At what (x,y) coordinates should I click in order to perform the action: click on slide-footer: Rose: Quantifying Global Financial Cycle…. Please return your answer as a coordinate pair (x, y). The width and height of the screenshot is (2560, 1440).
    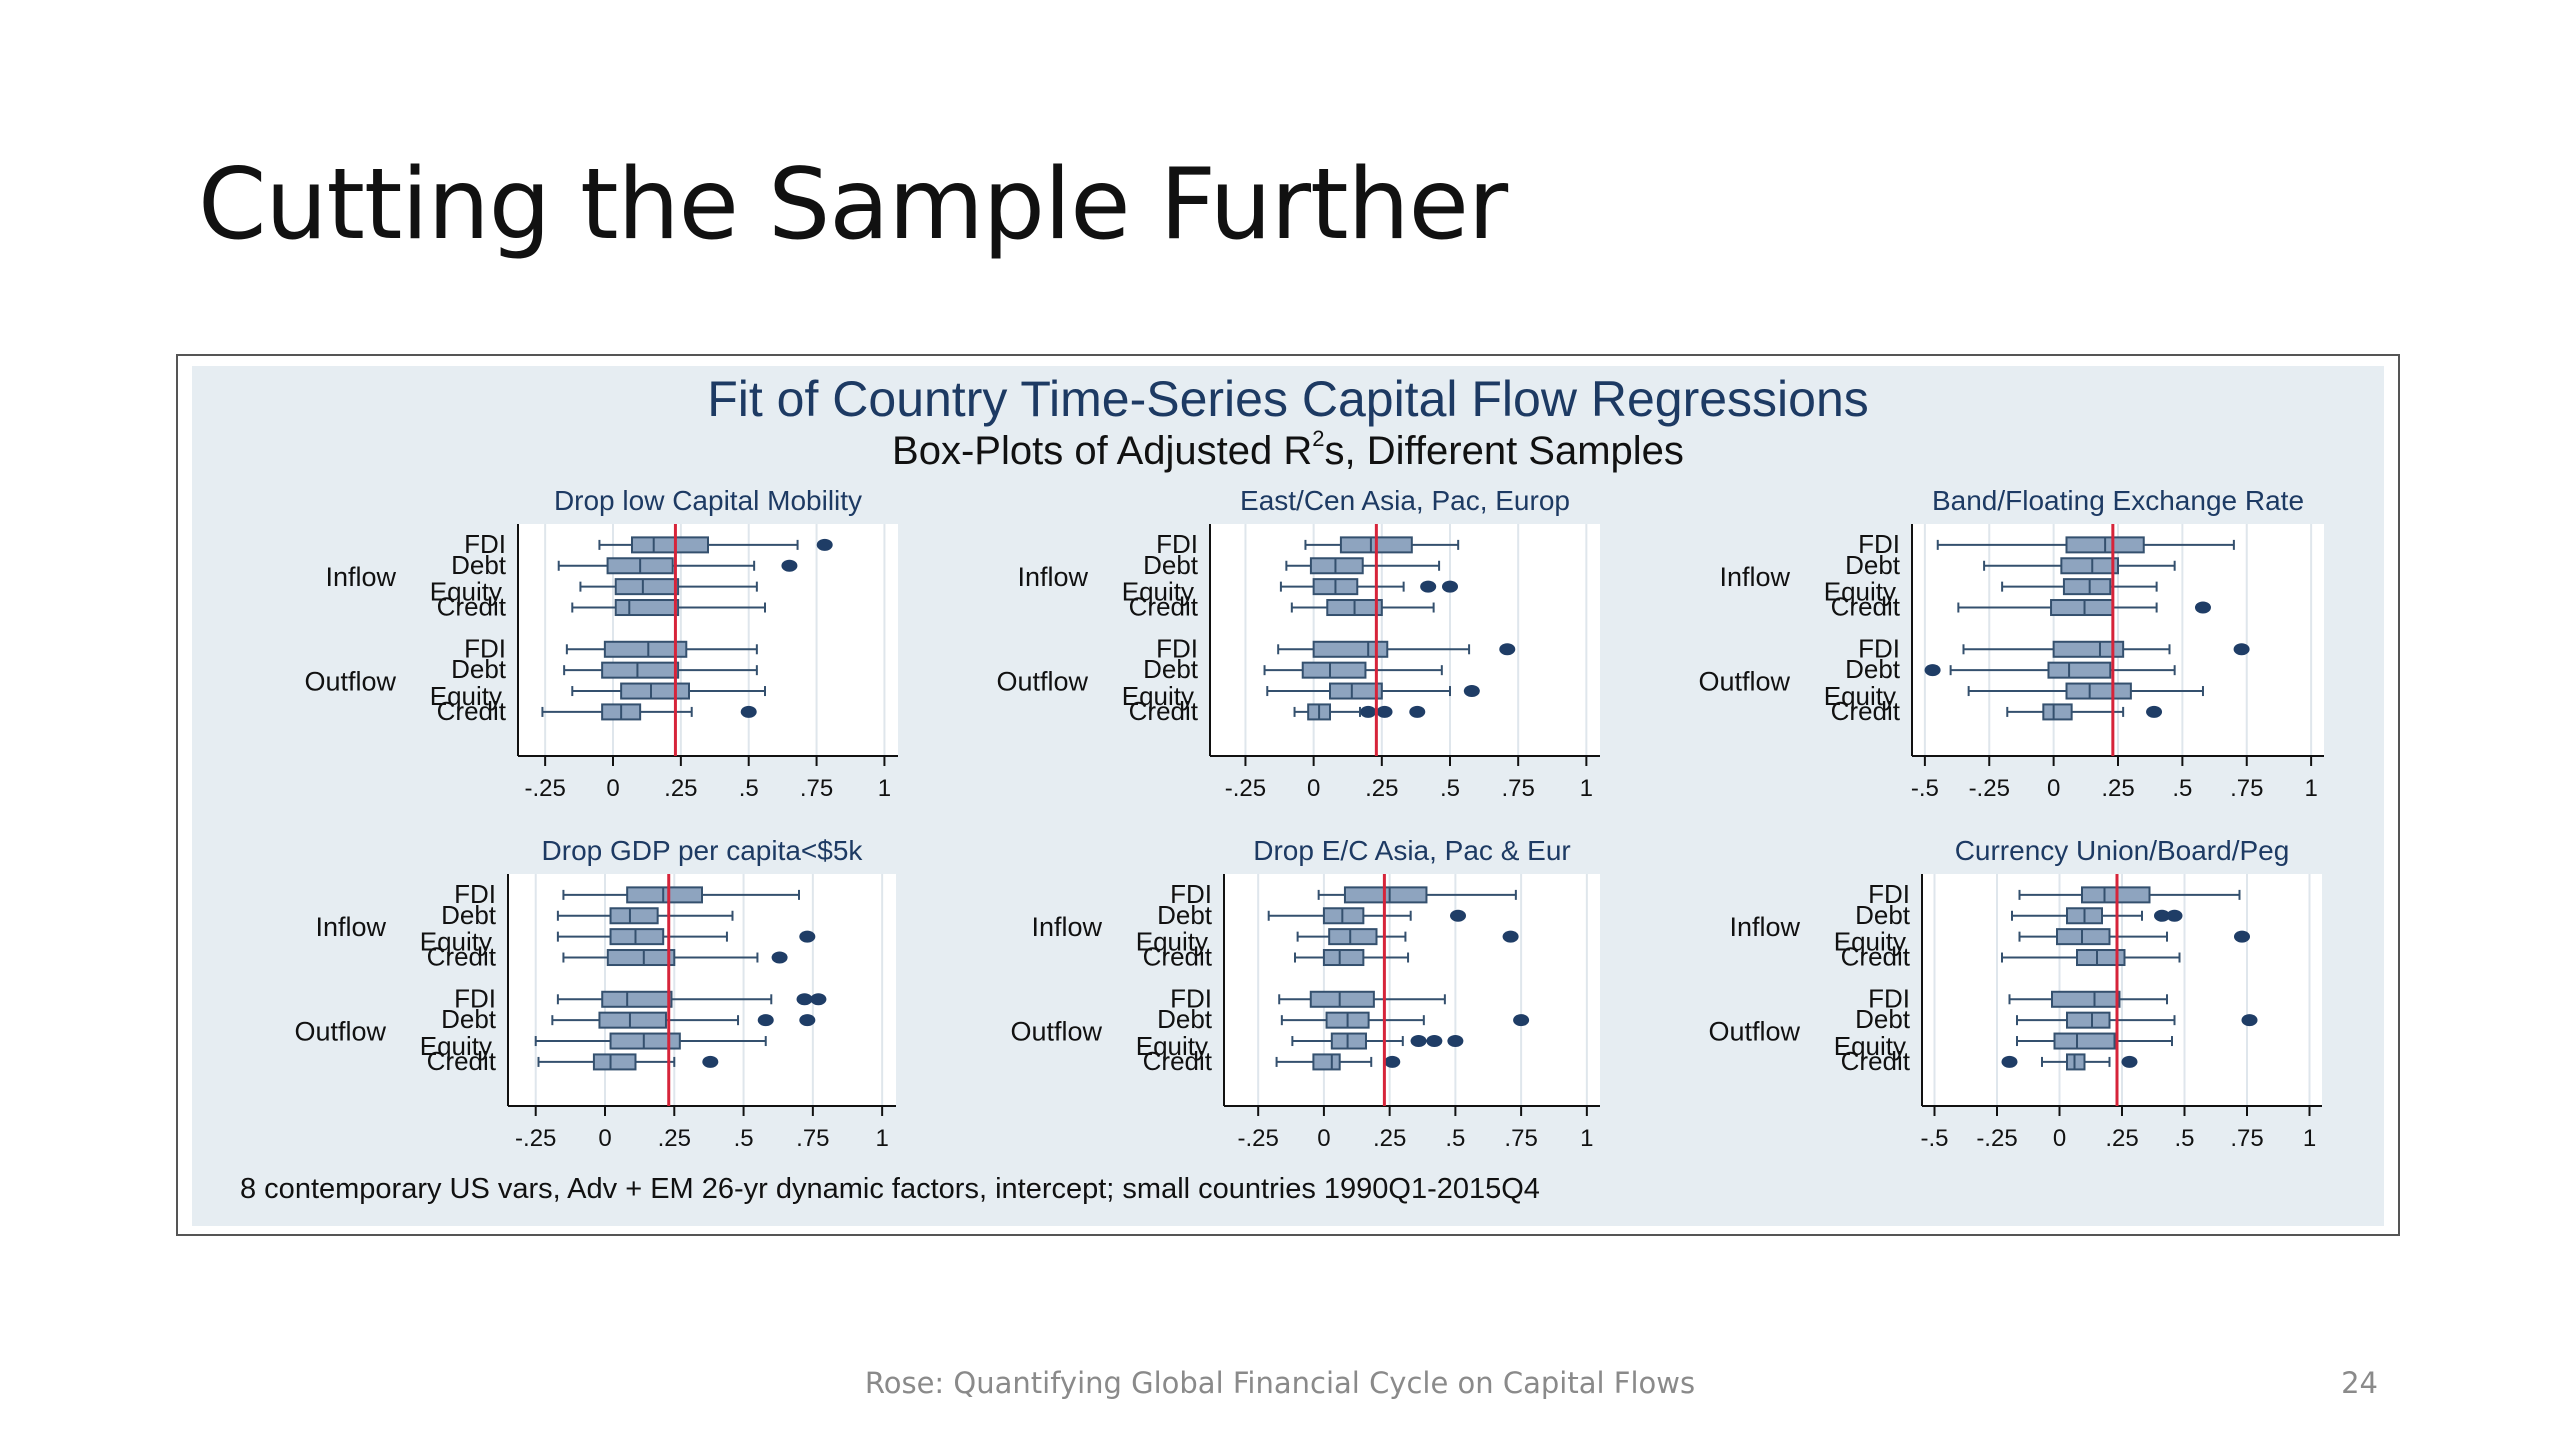
    Looking at the image, I should click on (1280, 1383).